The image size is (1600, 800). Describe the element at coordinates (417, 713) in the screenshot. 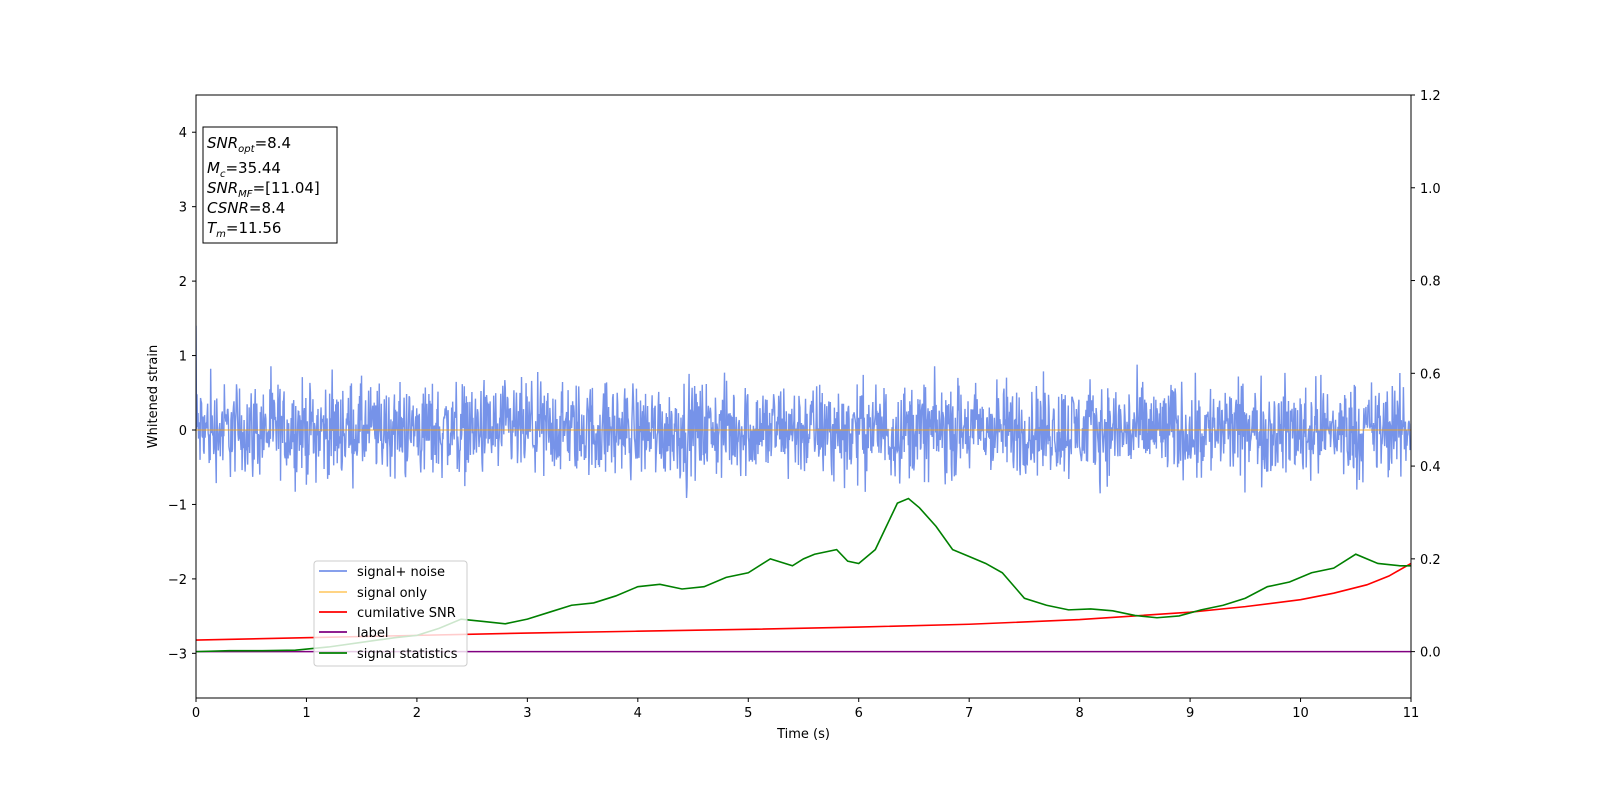

I see `x-tick-label: 2` at that location.